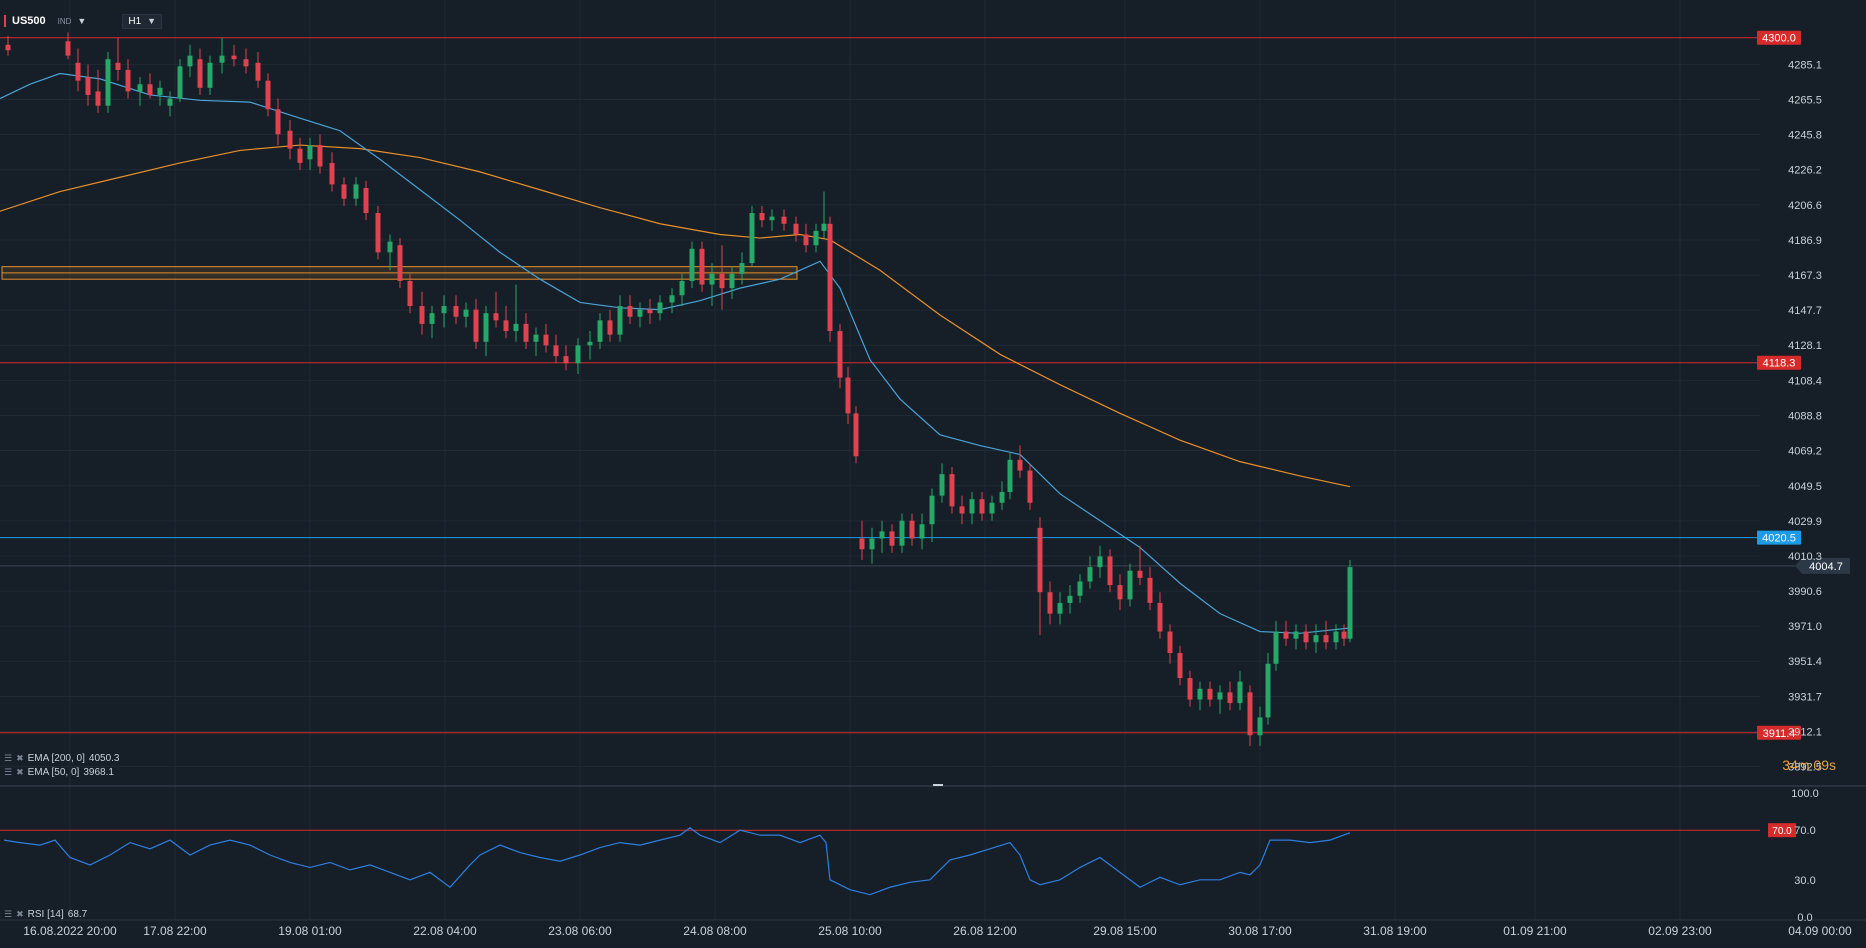 This screenshot has width=1866, height=948. Describe the element at coordinates (1826, 567) in the screenshot. I see `current-price-label: 4004.7` at that location.